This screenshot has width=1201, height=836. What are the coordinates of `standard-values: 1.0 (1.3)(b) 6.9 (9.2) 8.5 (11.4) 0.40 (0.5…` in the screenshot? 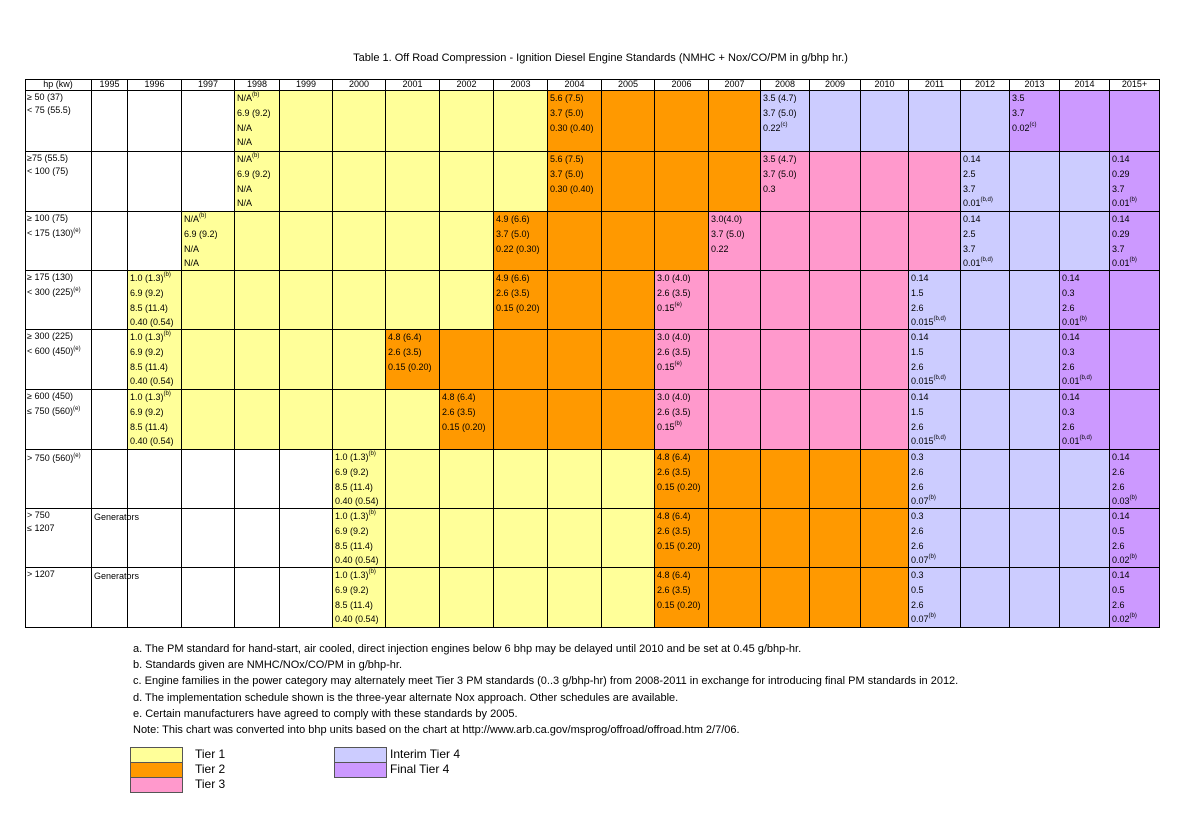 It's located at (151, 300).